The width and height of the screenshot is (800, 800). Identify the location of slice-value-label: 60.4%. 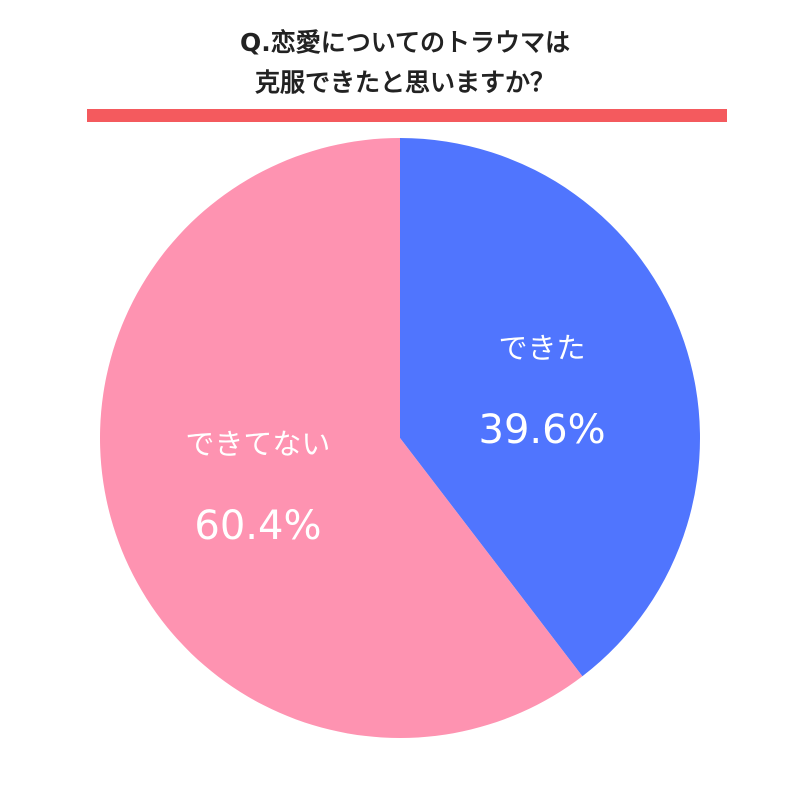
(257, 526).